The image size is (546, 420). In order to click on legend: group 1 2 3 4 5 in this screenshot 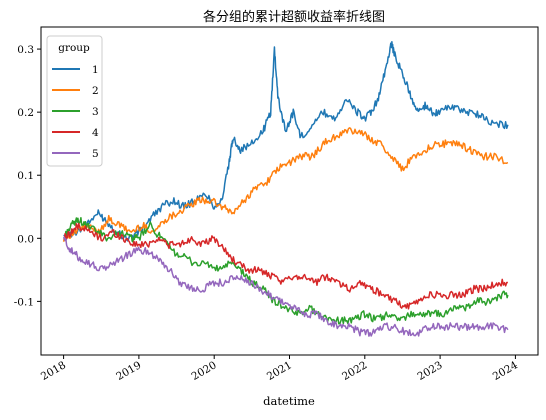, I will do `click(74, 101)`.